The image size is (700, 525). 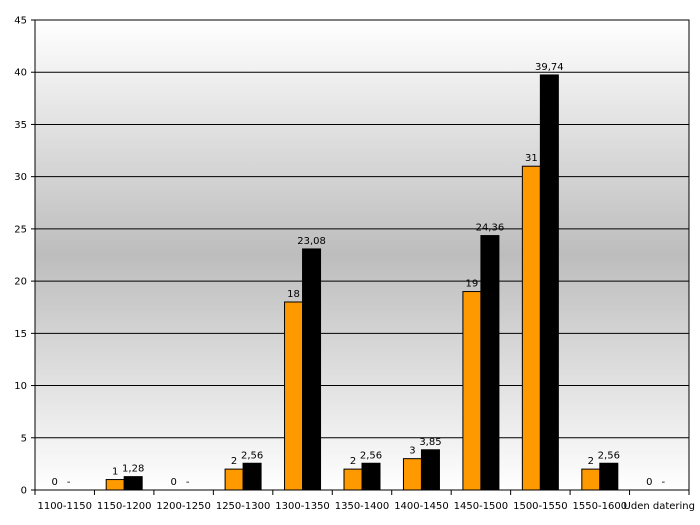 I want to click on y-tick-label: 30, so click(x=20, y=177).